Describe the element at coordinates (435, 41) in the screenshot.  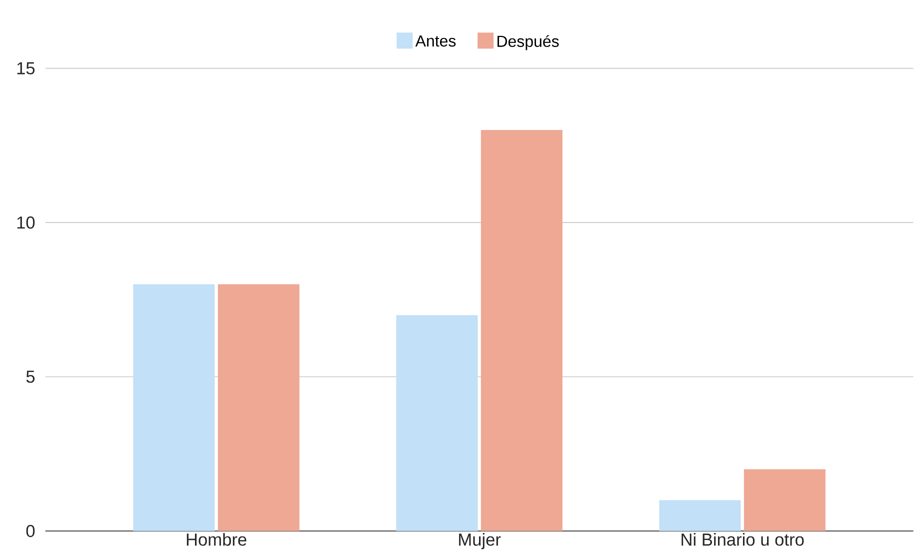
I see `legend-label: Antes` at that location.